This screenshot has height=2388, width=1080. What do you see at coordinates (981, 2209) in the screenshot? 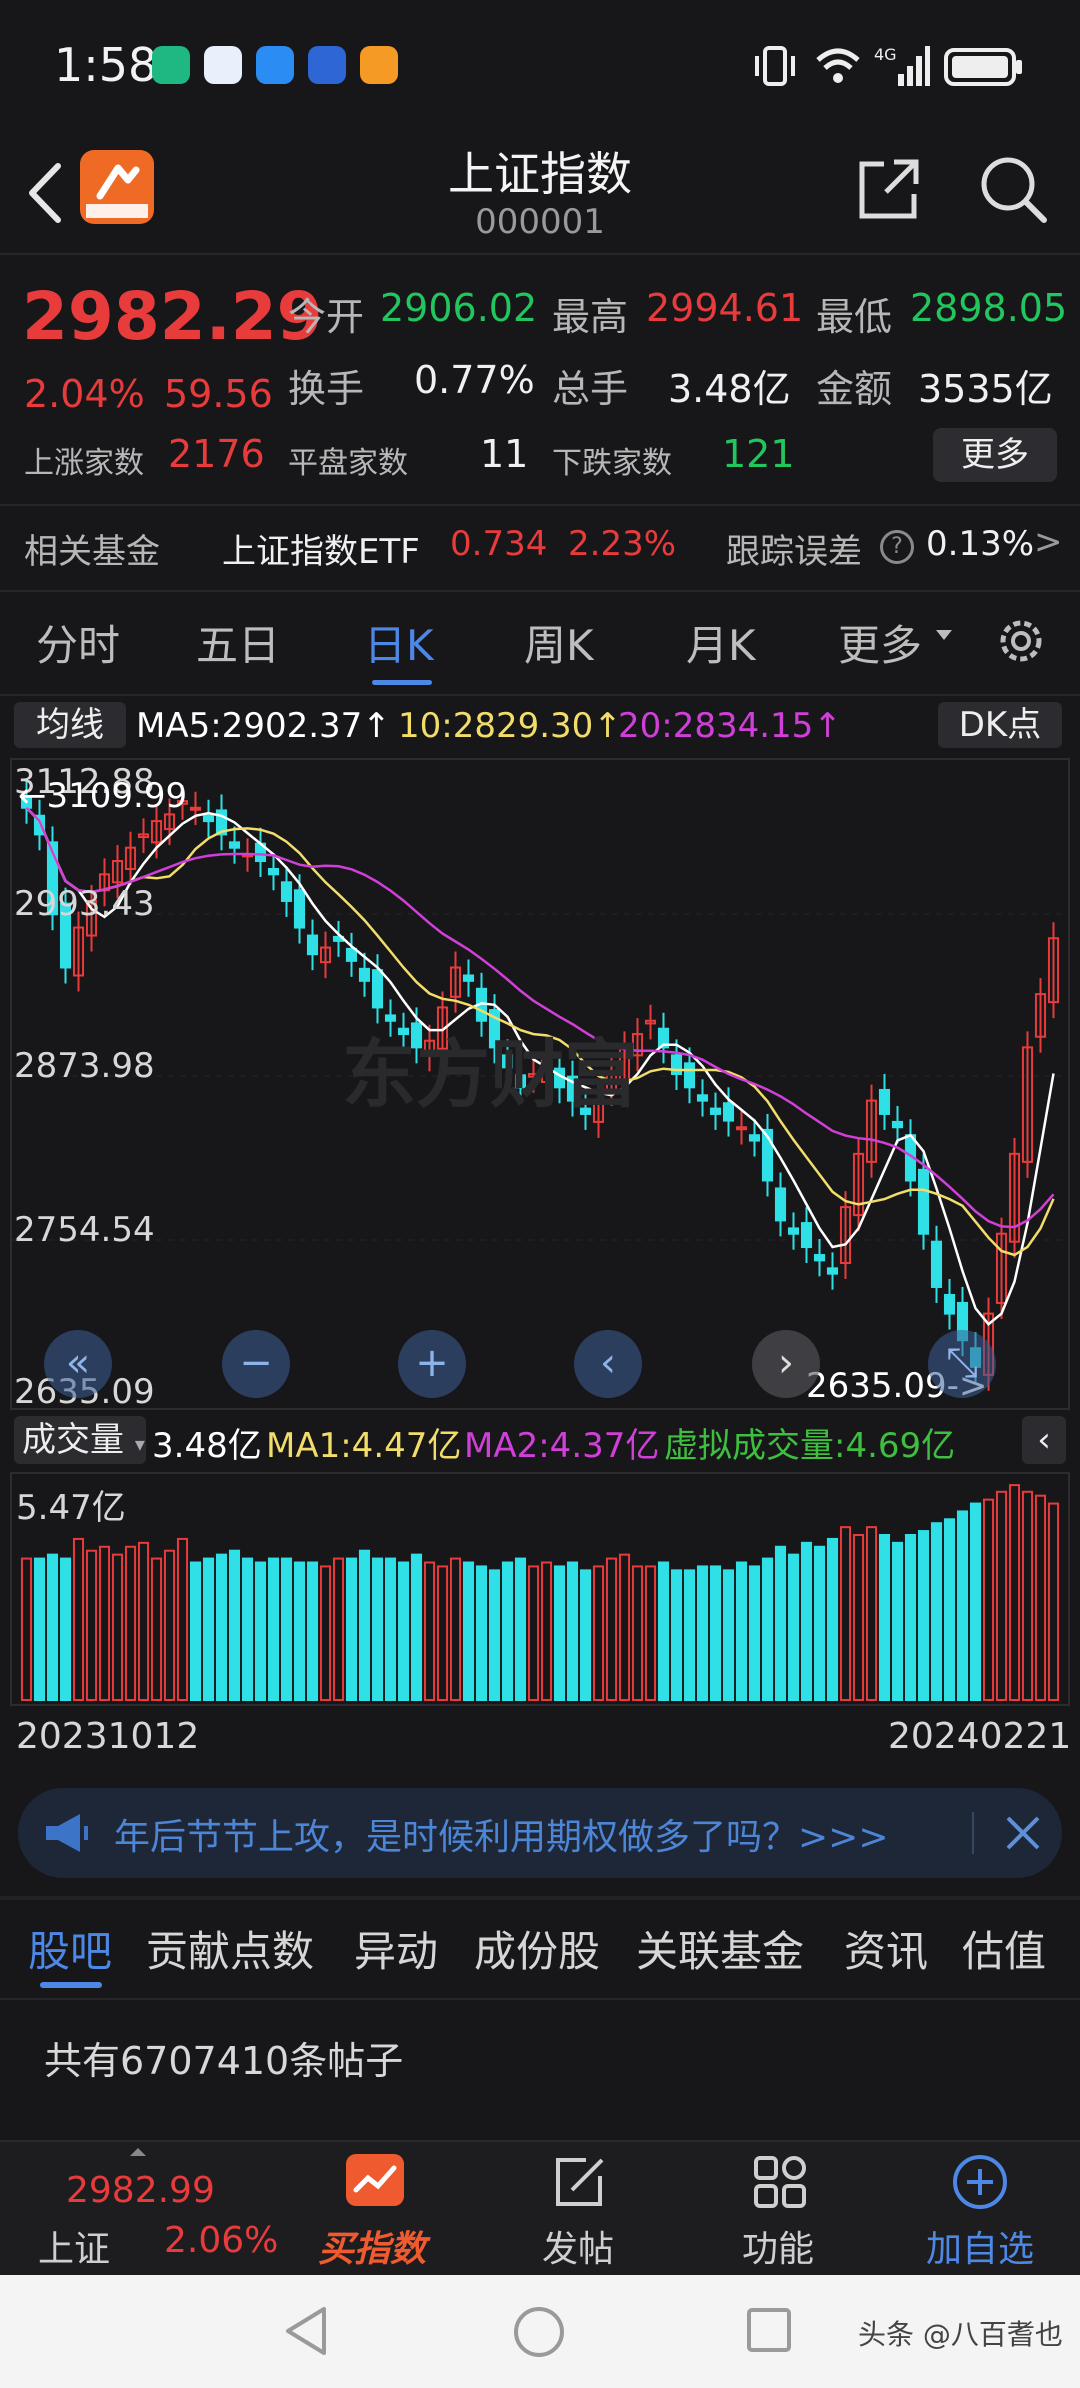
I see `add-watchlist-button: 加自选` at bounding box center [981, 2209].